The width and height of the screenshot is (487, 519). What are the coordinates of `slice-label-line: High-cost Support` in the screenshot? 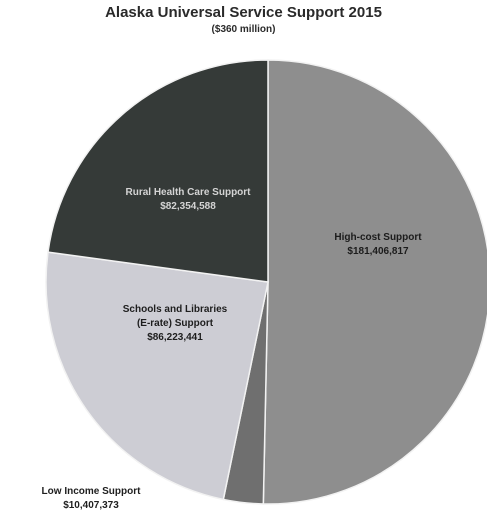 It's located at (378, 237).